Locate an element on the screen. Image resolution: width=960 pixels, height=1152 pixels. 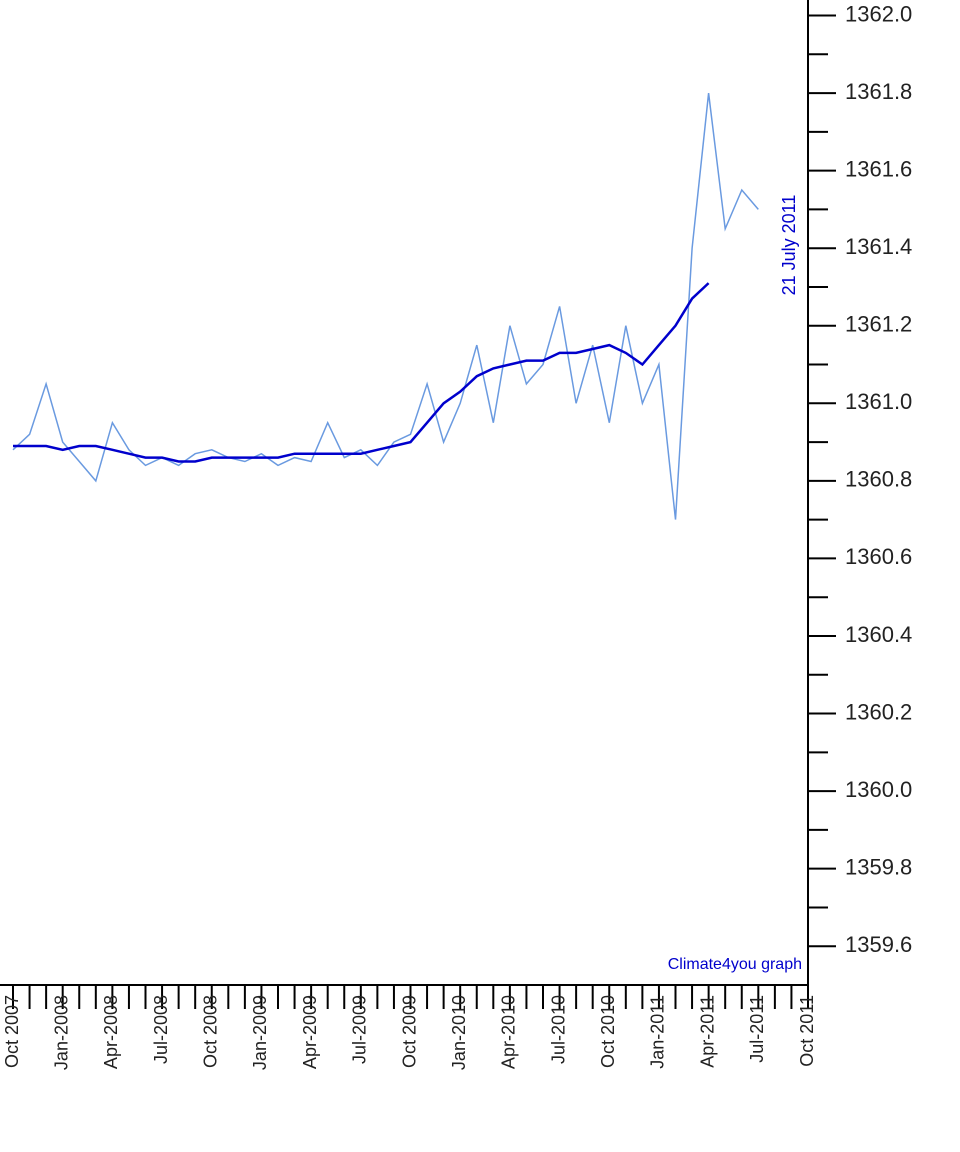
y-tick-label: 1360.4 is located at coordinates (878, 634).